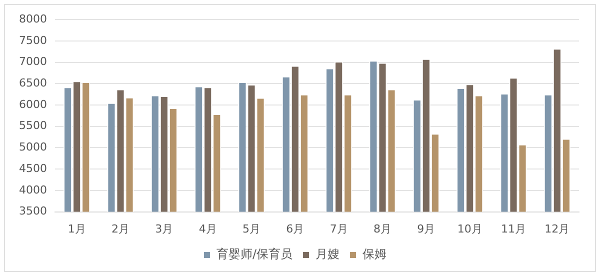 The image size is (600, 276). I want to click on x-tick-label: 7月, so click(339, 229).